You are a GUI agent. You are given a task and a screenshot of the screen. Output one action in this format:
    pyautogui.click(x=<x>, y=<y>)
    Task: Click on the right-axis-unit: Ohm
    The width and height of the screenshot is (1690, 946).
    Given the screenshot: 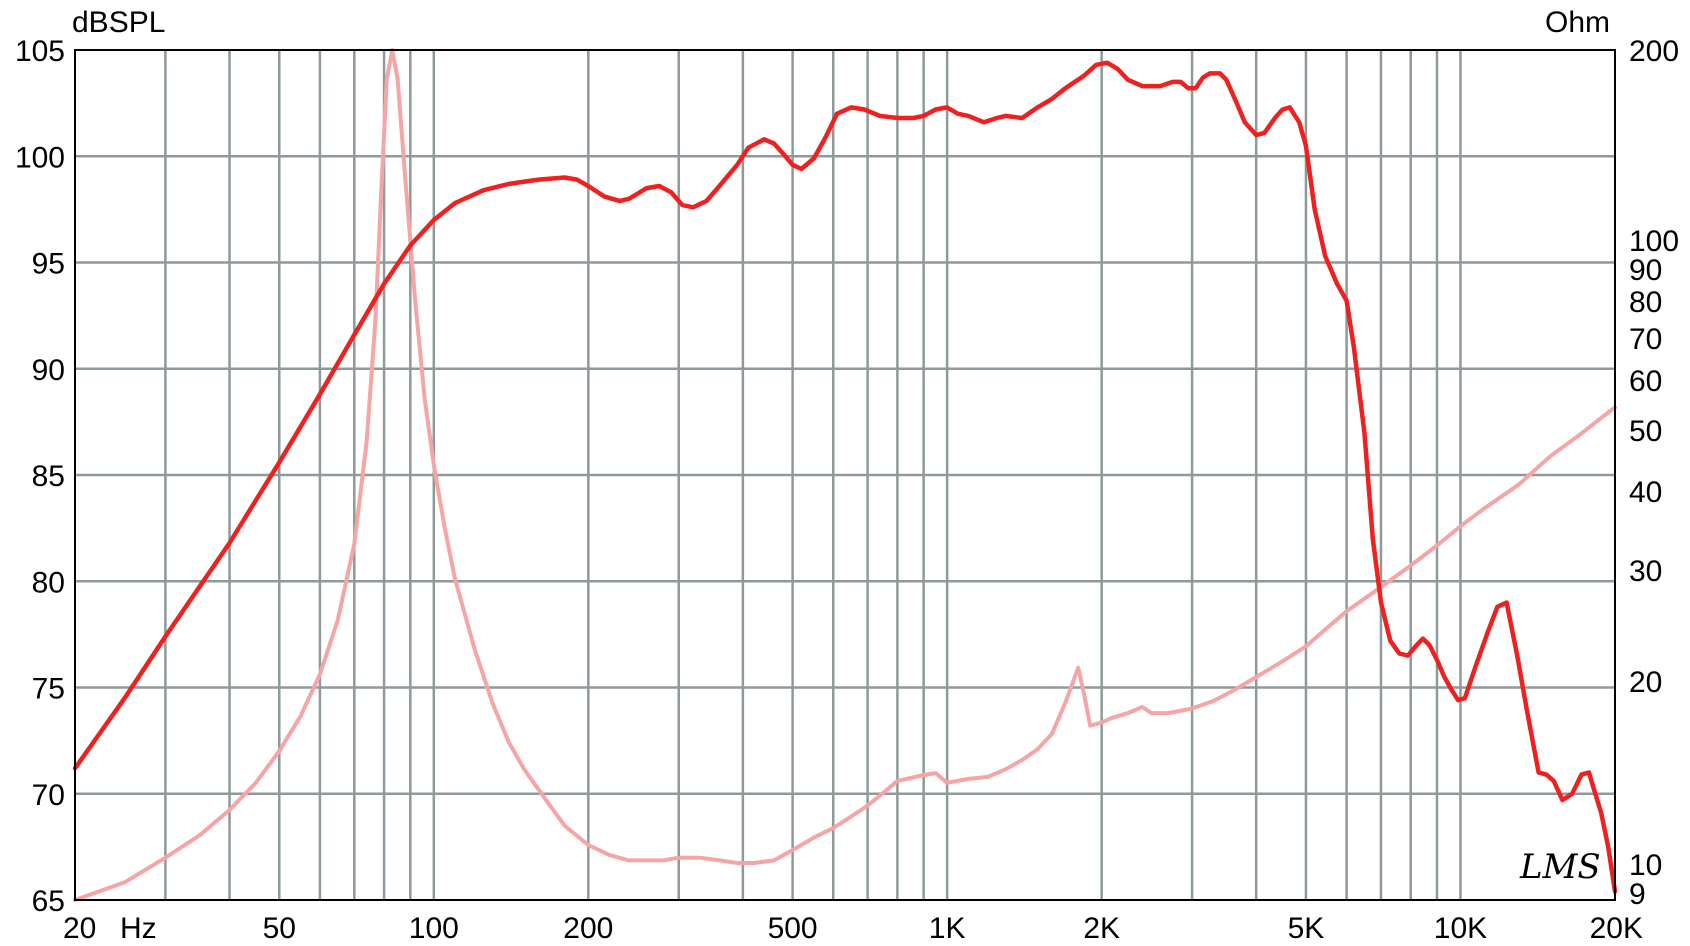 What is the action you would take?
    pyautogui.click(x=1577, y=22)
    